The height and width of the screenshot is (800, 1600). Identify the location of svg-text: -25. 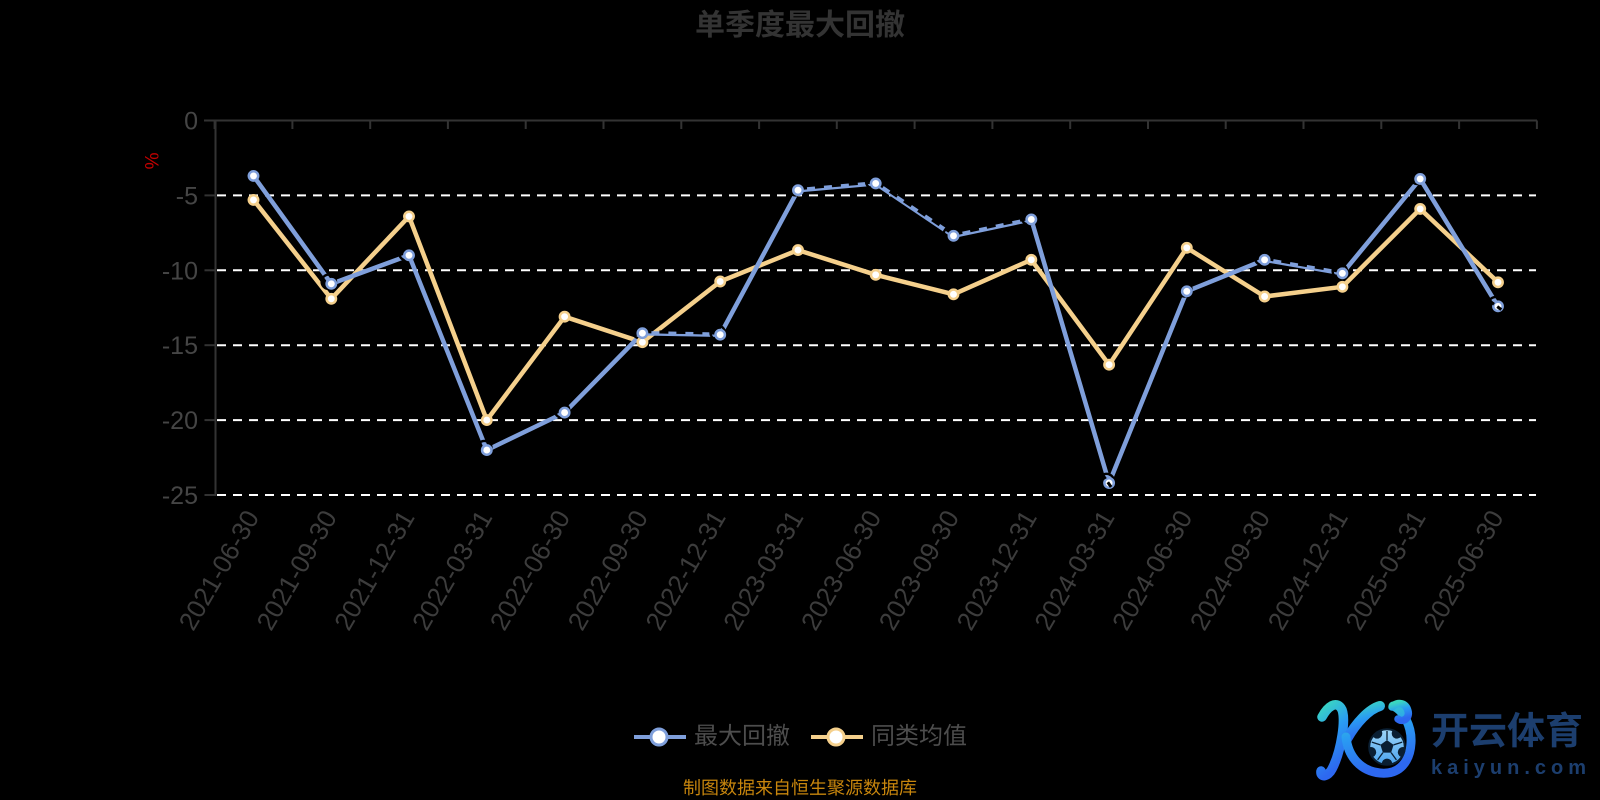
(180, 496).